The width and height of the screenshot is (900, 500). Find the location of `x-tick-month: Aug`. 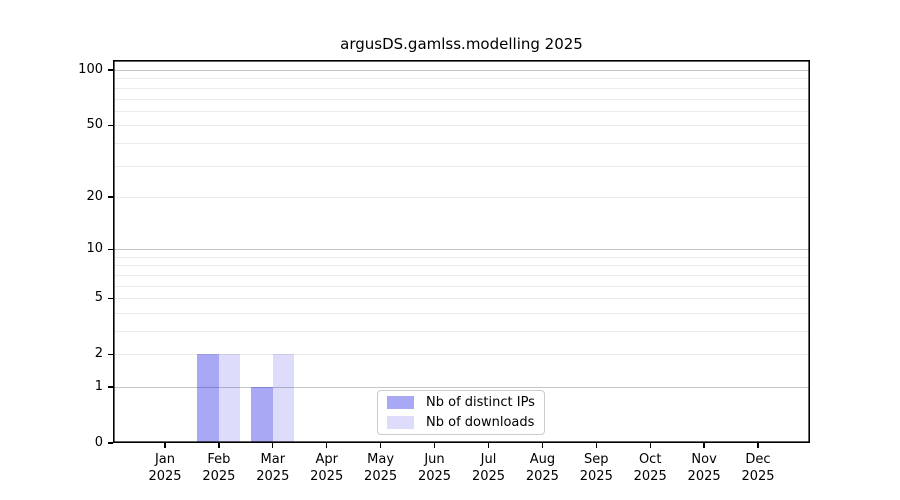

x-tick-month: Aug is located at coordinates (542, 459).